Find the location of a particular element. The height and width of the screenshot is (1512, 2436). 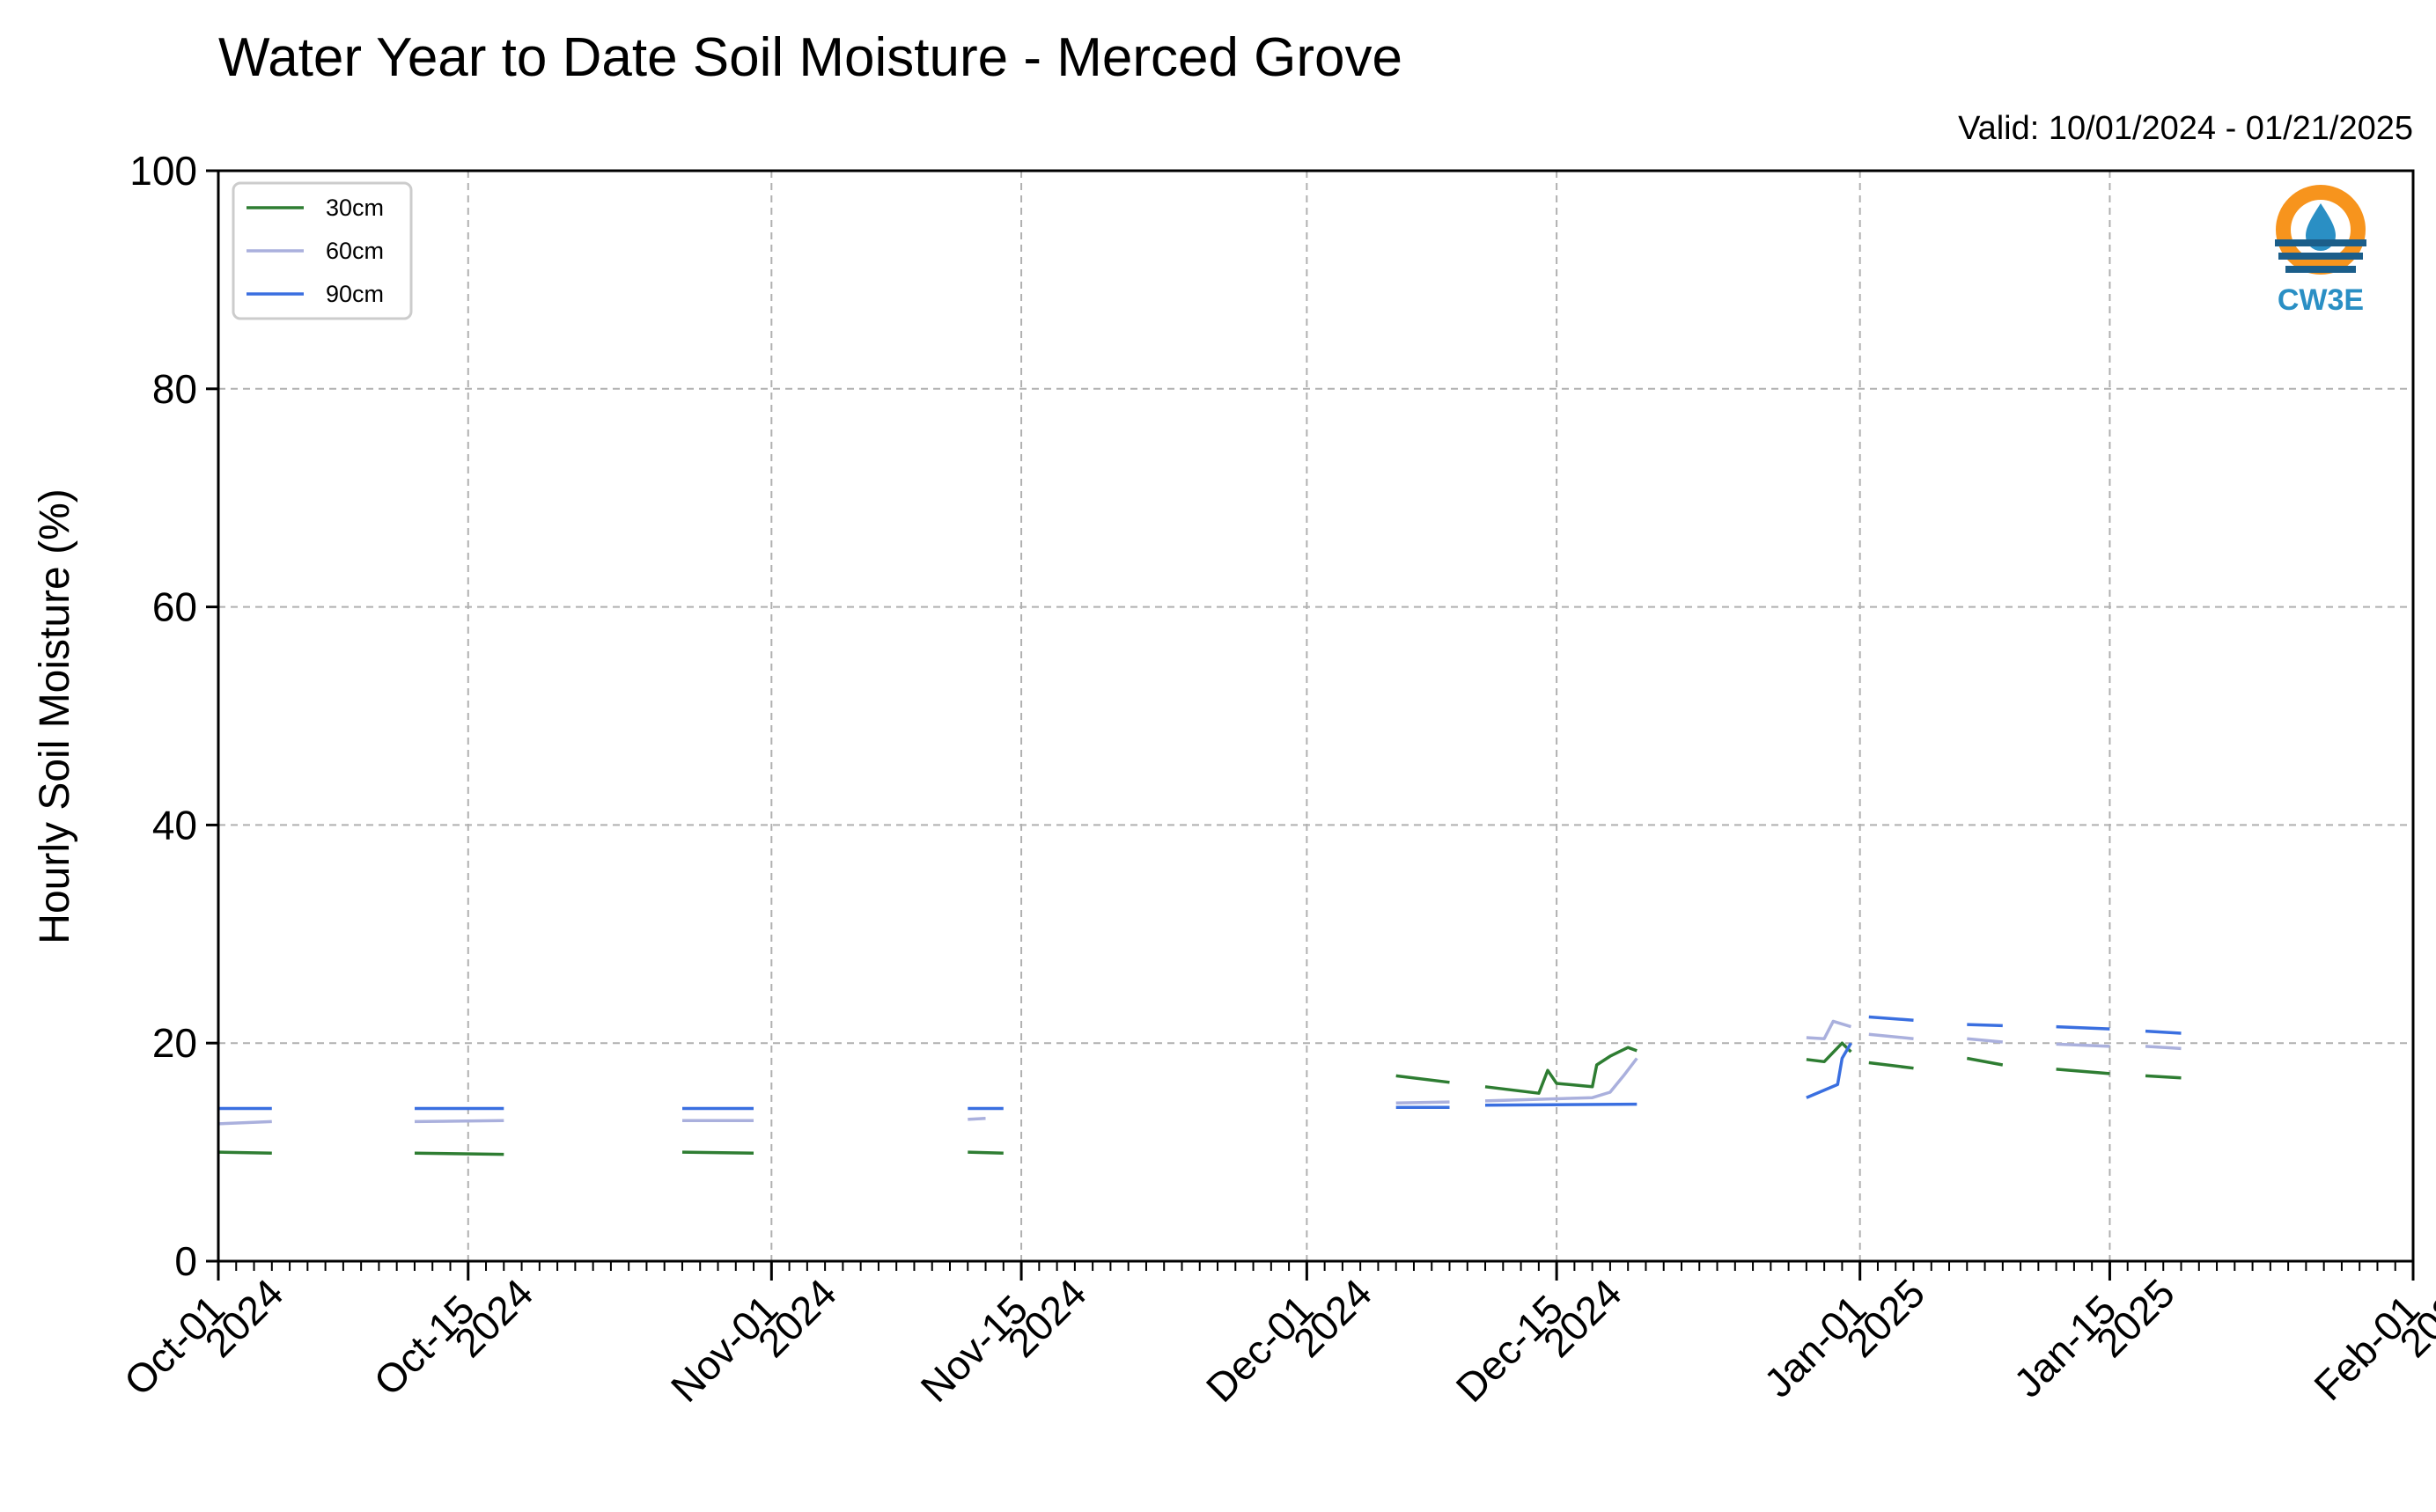

legend-label: 90cm is located at coordinates (355, 294).